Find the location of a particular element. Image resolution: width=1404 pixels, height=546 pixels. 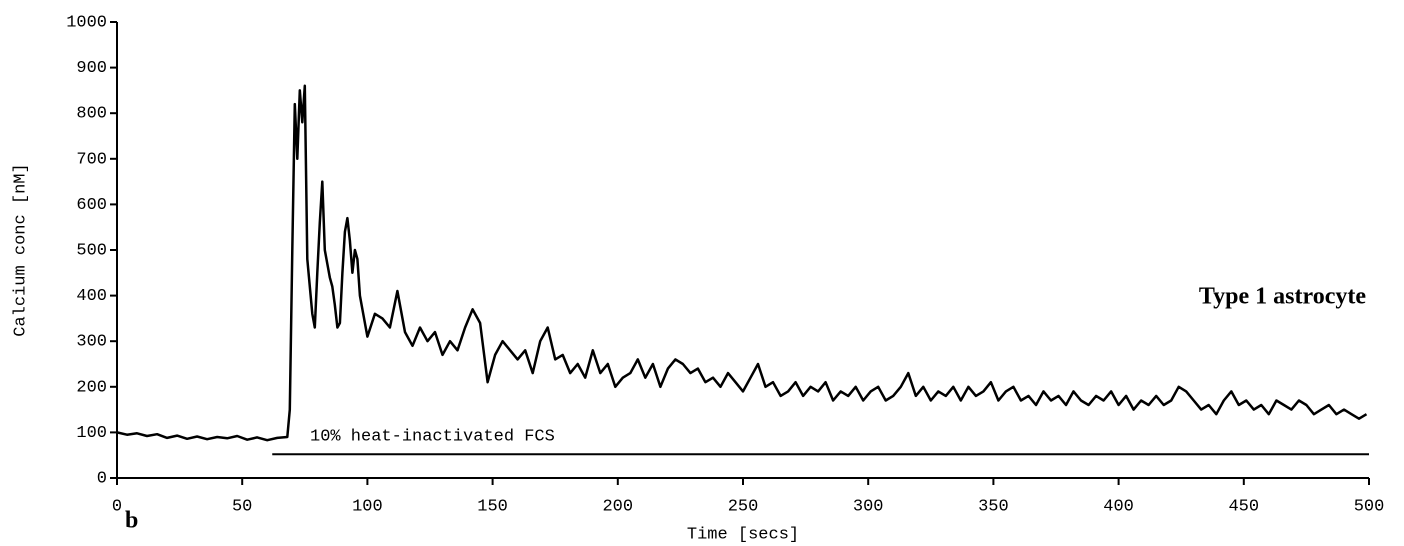

x-tick-label: 400 is located at coordinates (1118, 506).